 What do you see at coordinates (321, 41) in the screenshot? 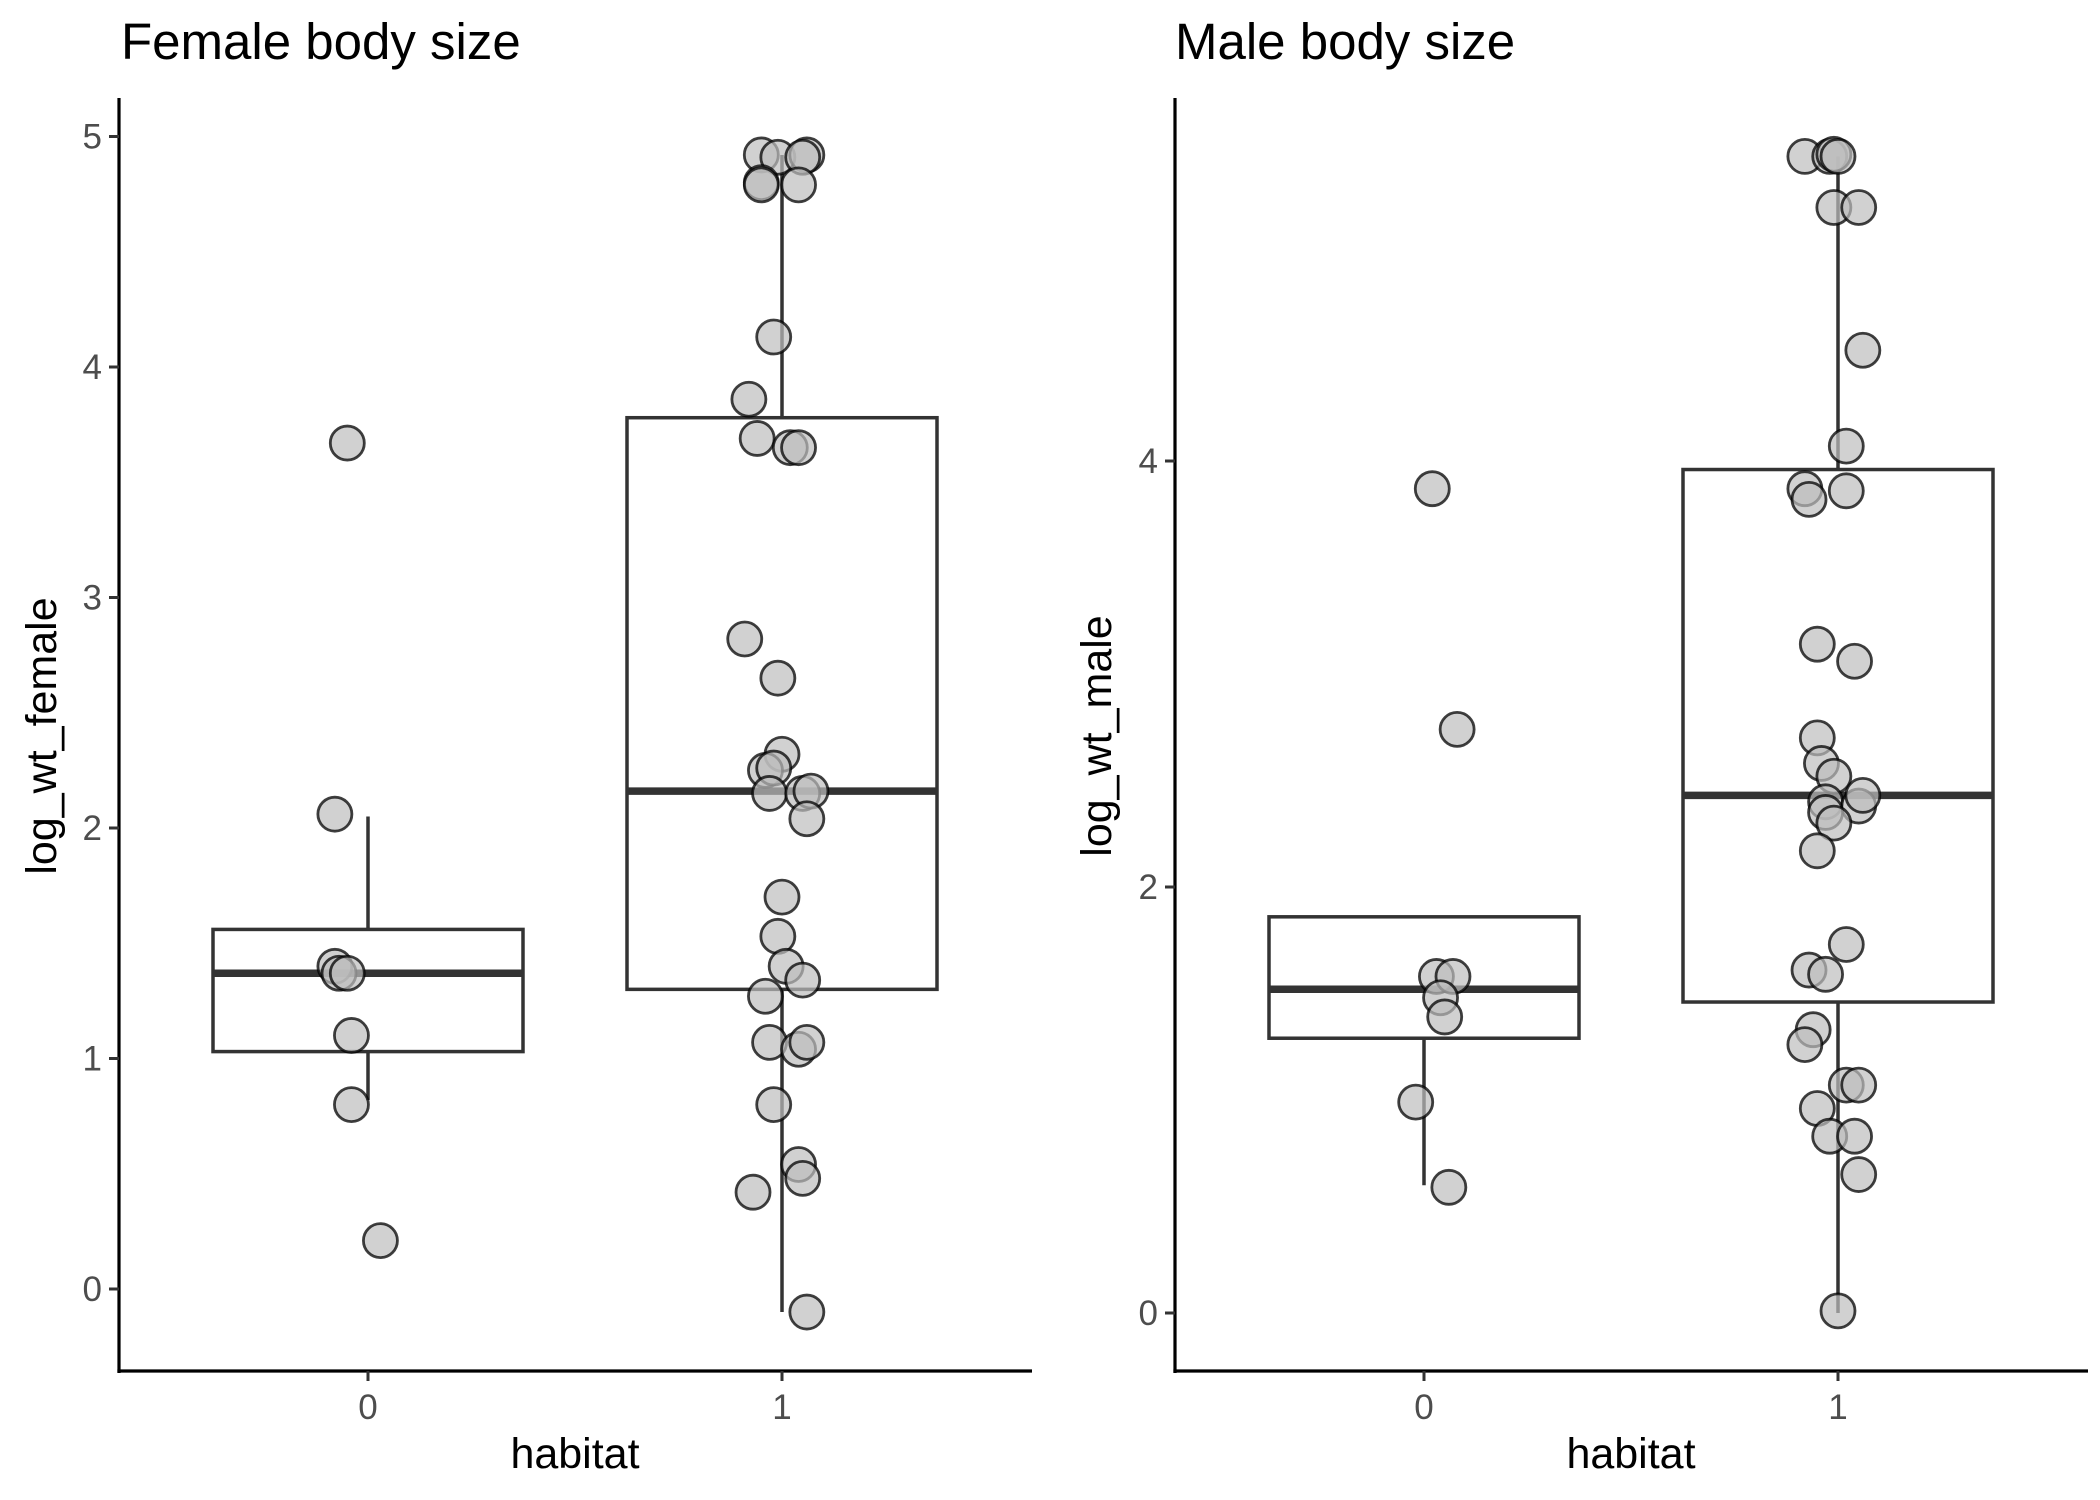
I see `chart-title: Female body size` at bounding box center [321, 41].